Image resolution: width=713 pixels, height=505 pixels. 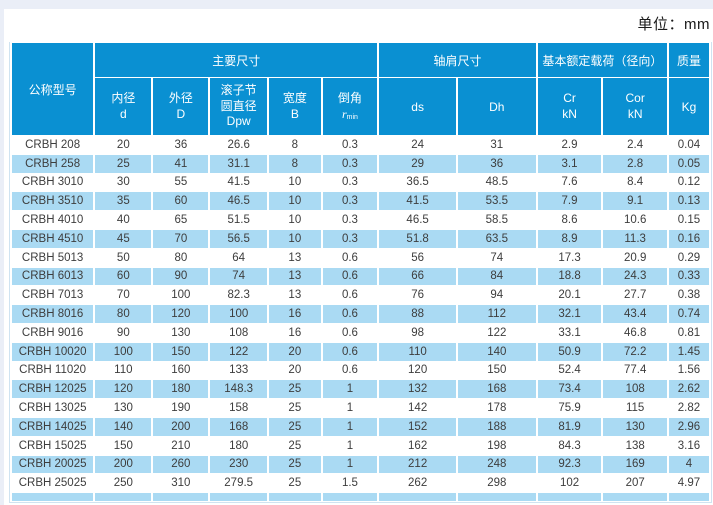 What do you see at coordinates (635, 238) in the screenshot?
I see `value-cell: 11.3` at bounding box center [635, 238].